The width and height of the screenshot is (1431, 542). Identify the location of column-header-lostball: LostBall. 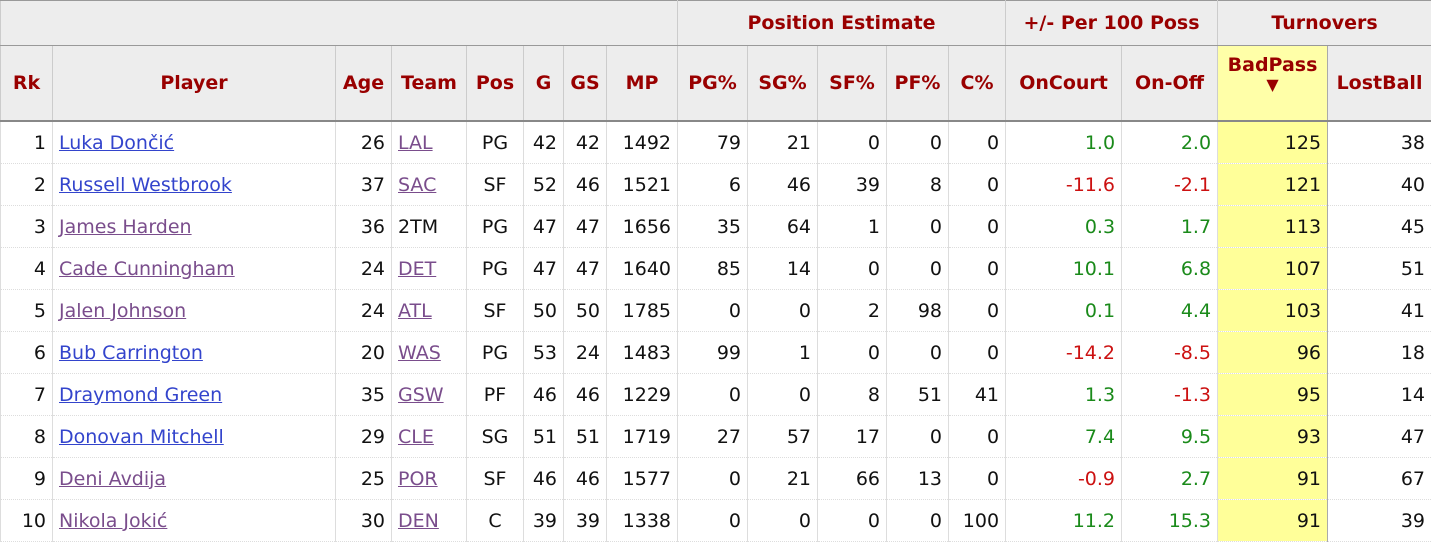
(1379, 84).